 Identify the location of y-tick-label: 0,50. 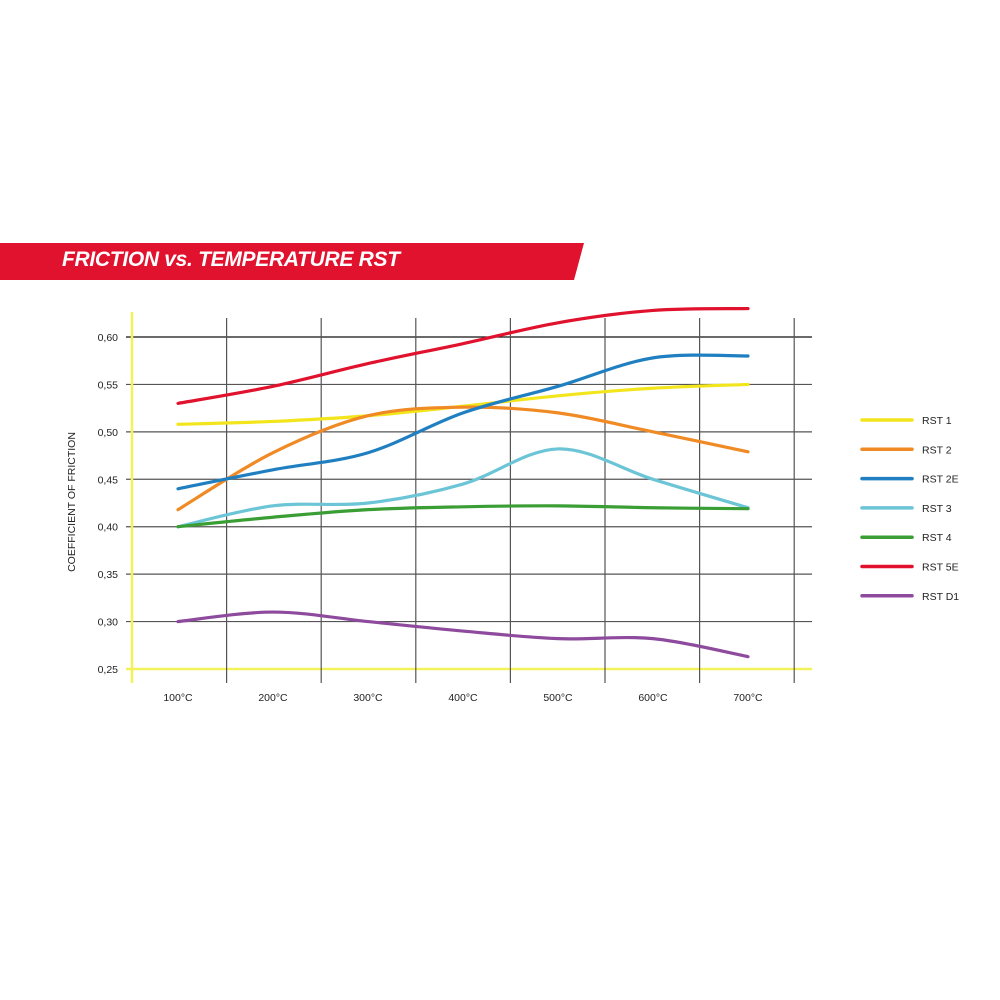
(108, 433).